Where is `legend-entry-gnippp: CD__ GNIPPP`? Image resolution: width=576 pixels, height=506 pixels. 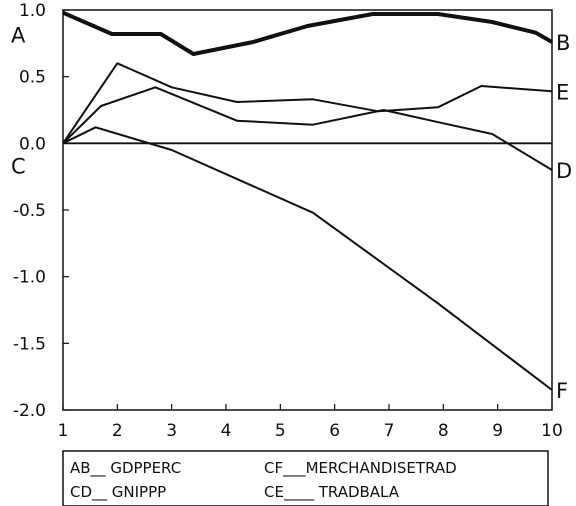
legend-entry-gnippp: CD__ GNIPPP is located at coordinates (118, 492).